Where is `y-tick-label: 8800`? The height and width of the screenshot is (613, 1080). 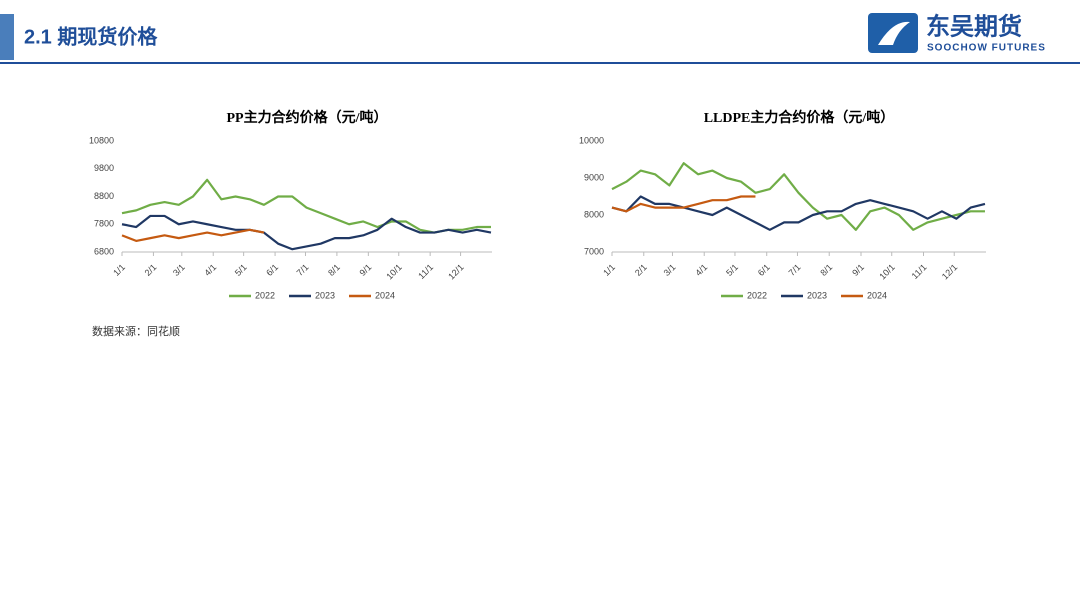 y-tick-label: 8800 is located at coordinates (104, 196).